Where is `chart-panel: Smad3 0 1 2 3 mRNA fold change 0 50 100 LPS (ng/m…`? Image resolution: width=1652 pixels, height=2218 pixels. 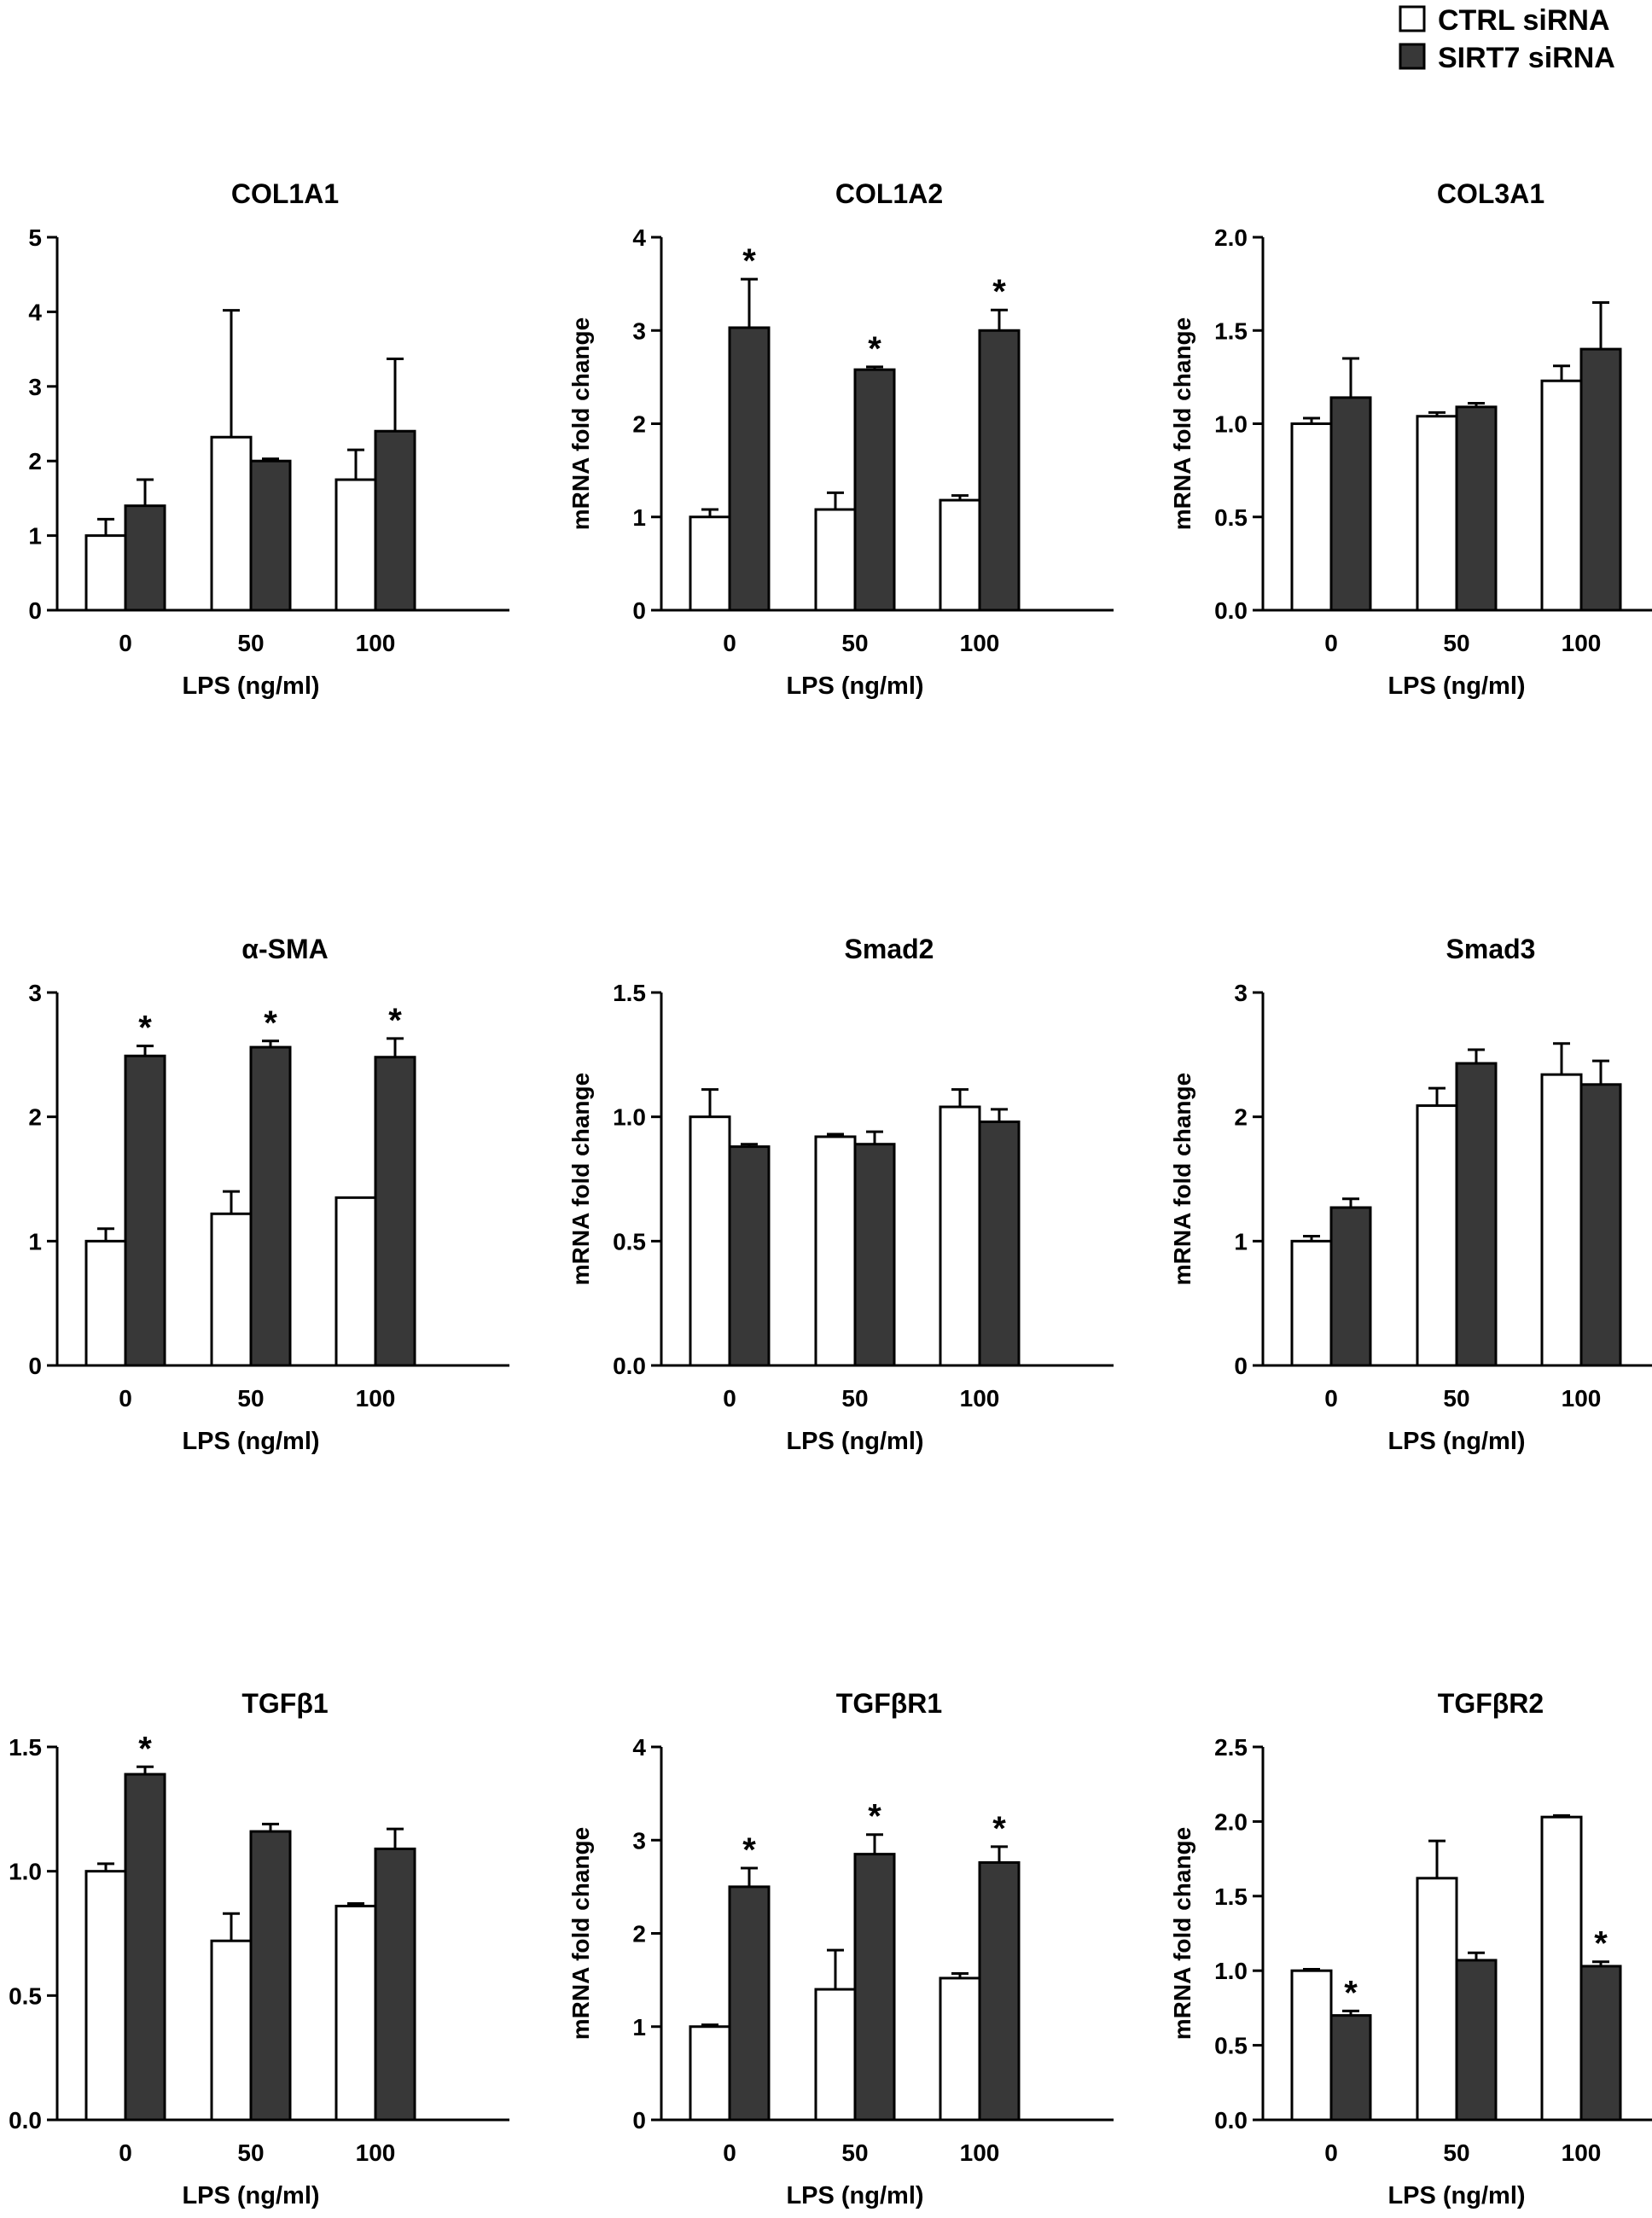 chart-panel: Smad3 0 1 2 3 mRNA fold change 0 50 100 LPS (ng/m… is located at coordinates (1410, 1194).